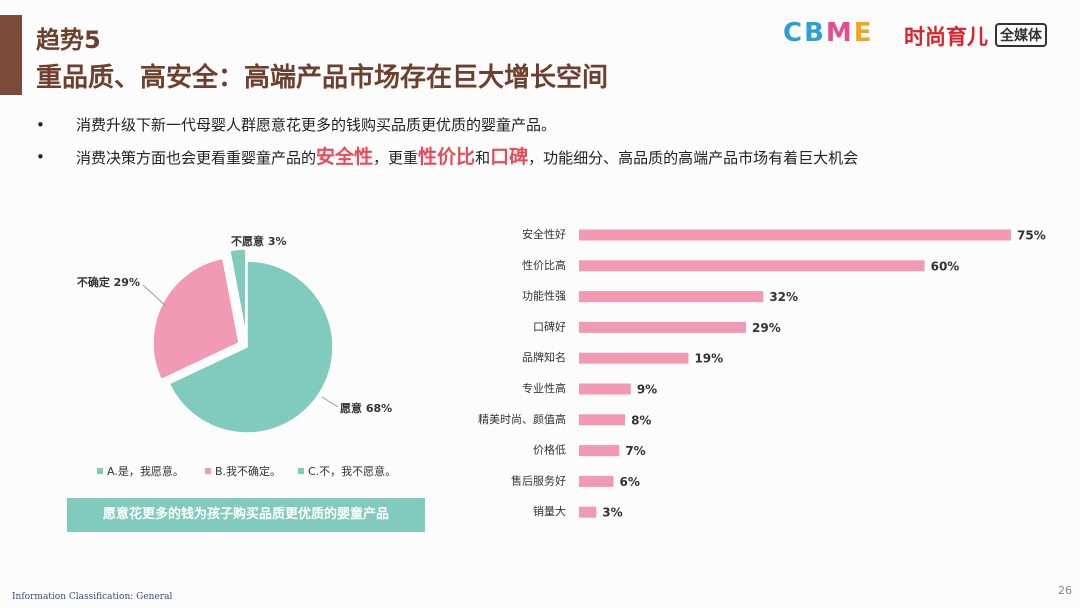 This screenshot has width=1080, height=608. Describe the element at coordinates (693, 158) in the screenshot. I see `text: ，功能细分、高品质的高端产品市场有着巨大机会` at that location.